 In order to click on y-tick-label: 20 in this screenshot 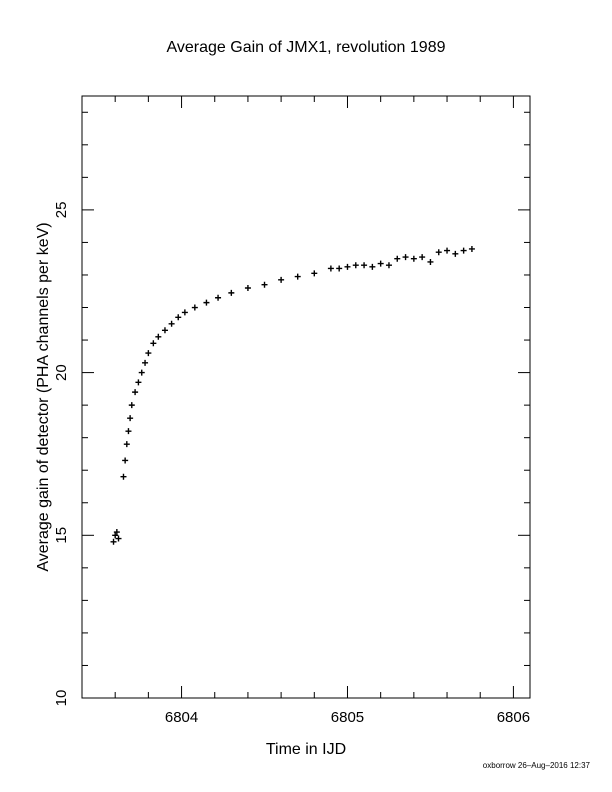, I will do `click(61, 372)`.